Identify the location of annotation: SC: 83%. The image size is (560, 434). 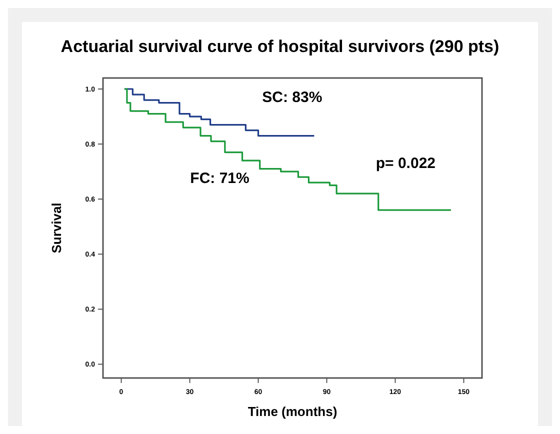
(292, 97).